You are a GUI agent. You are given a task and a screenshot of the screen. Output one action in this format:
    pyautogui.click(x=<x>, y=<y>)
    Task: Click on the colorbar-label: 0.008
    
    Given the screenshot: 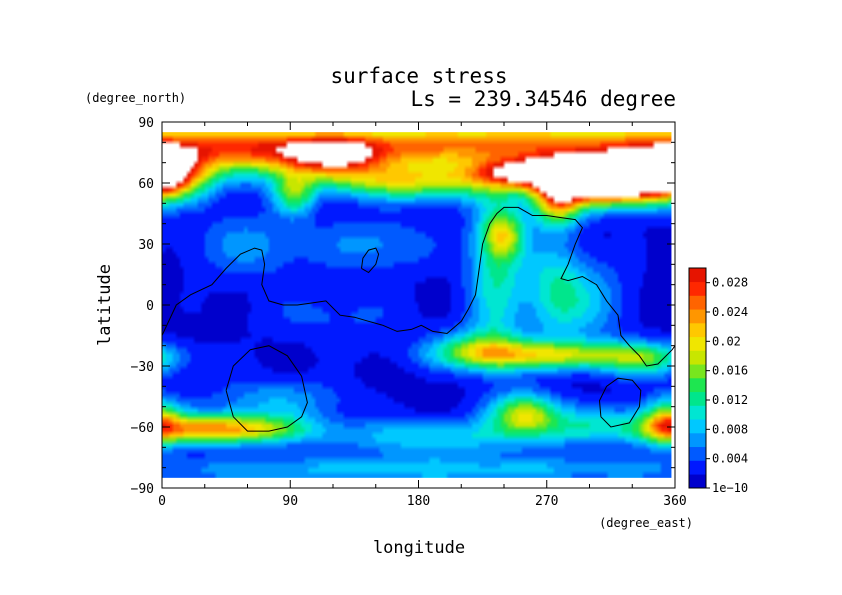 What is the action you would take?
    pyautogui.click(x=730, y=429)
    